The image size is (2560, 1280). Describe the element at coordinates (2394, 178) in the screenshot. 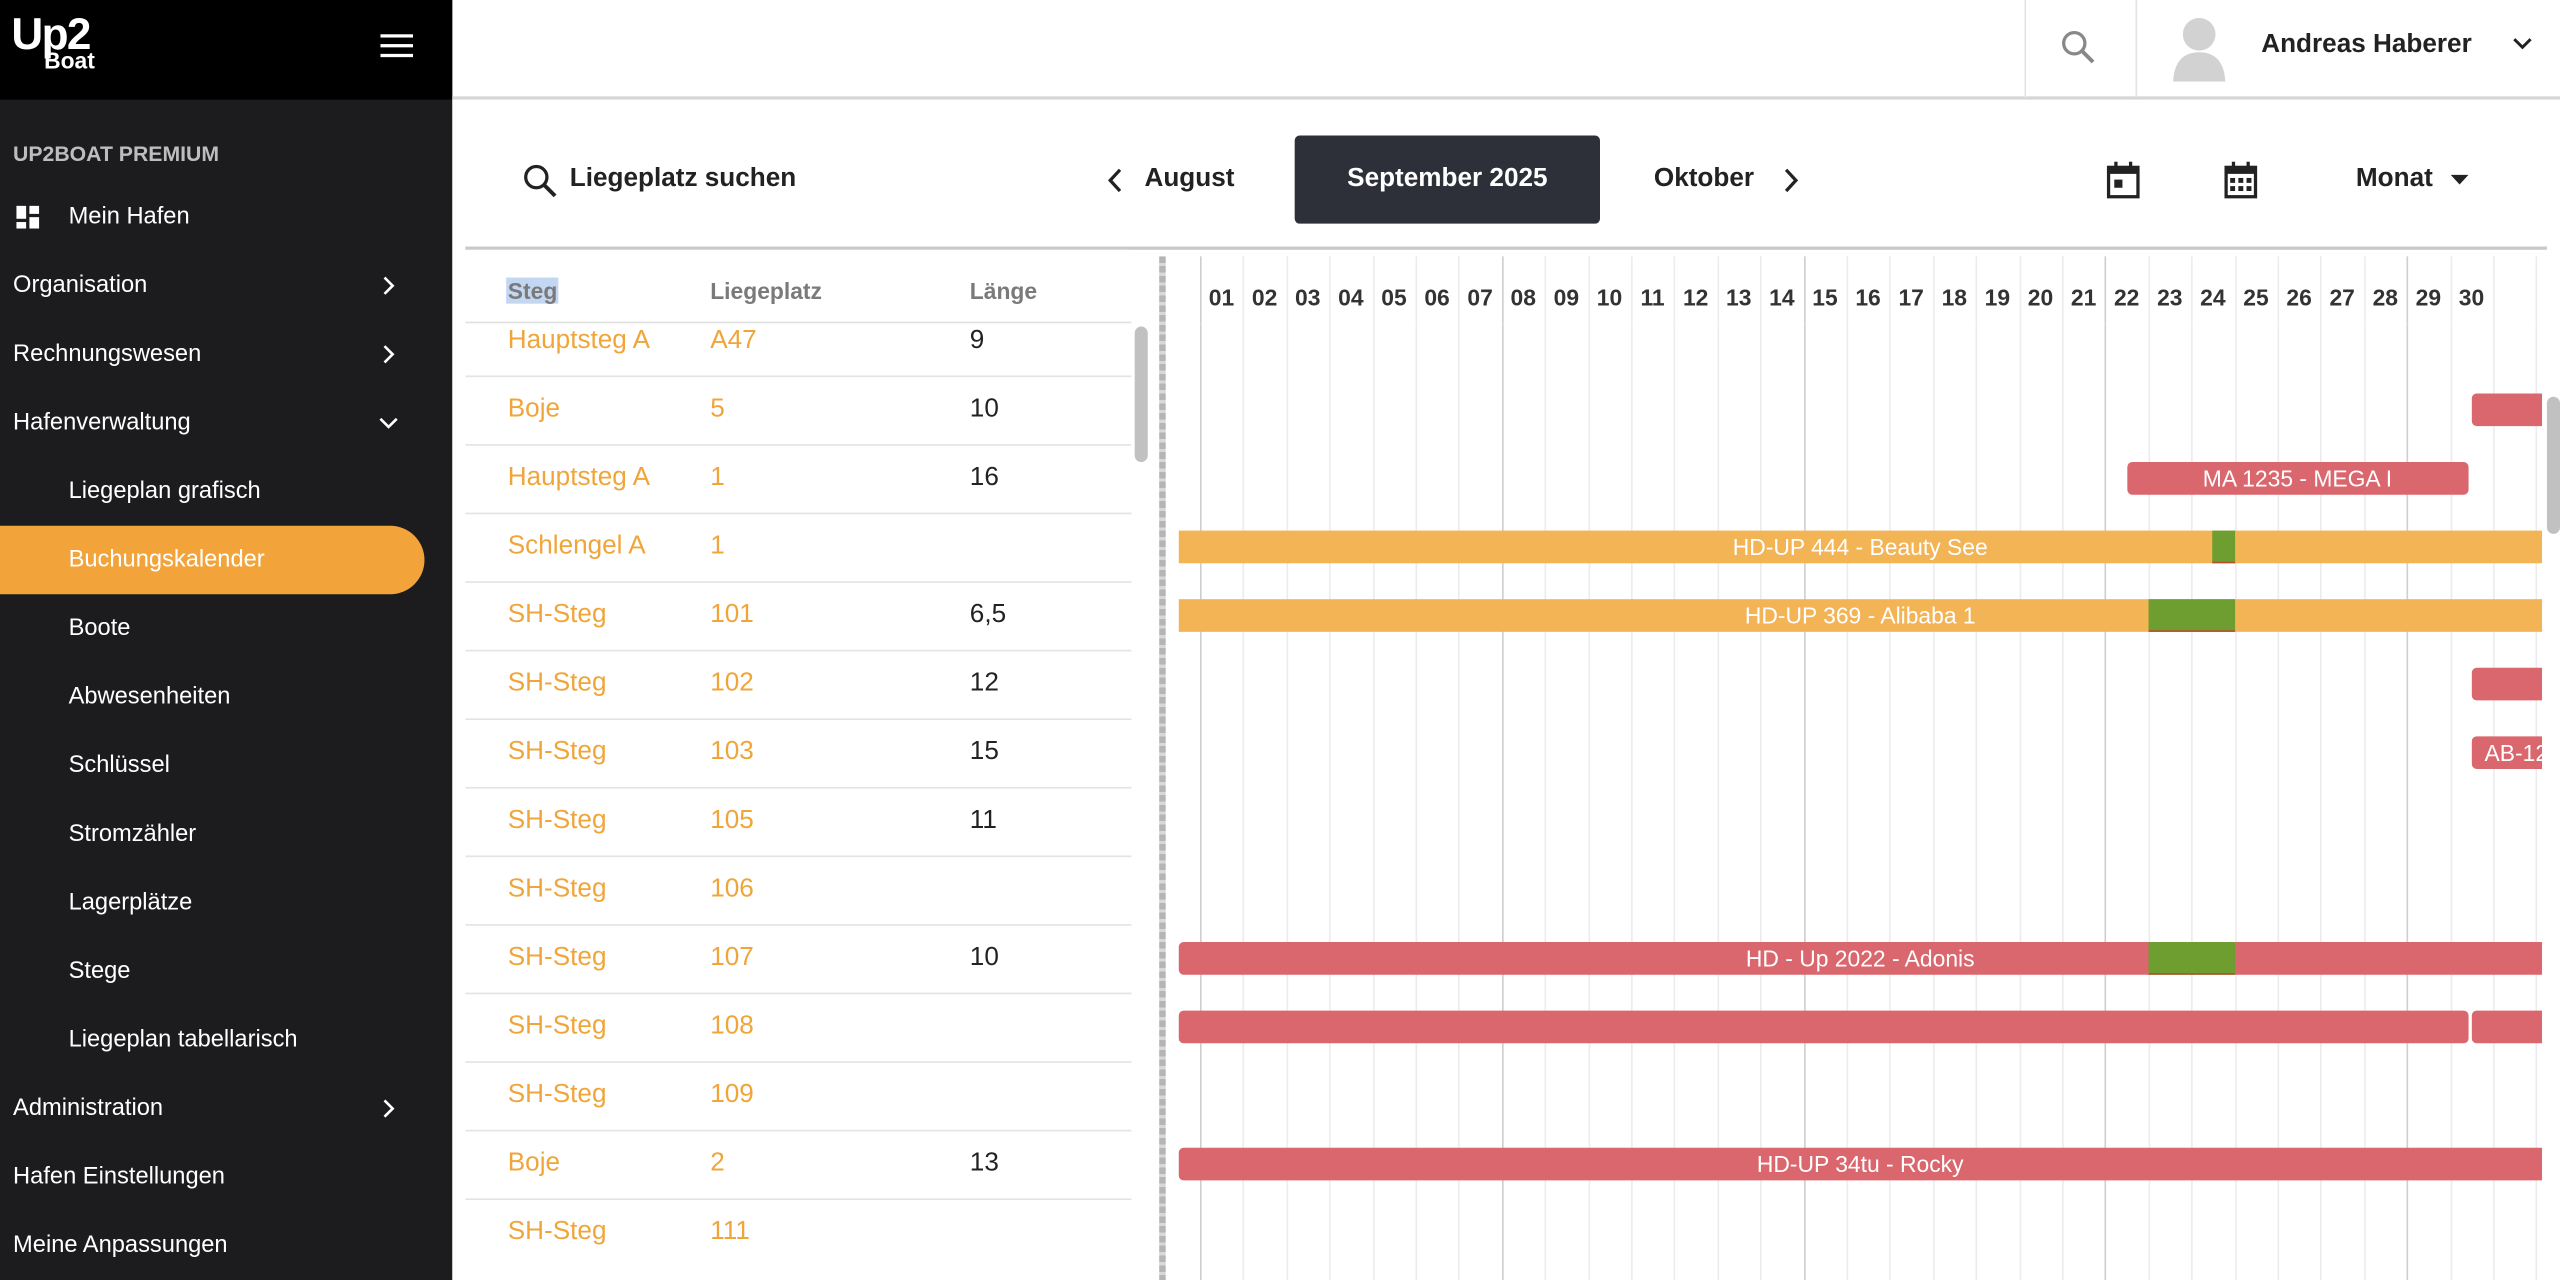

I see `view-select: Monat` at that location.